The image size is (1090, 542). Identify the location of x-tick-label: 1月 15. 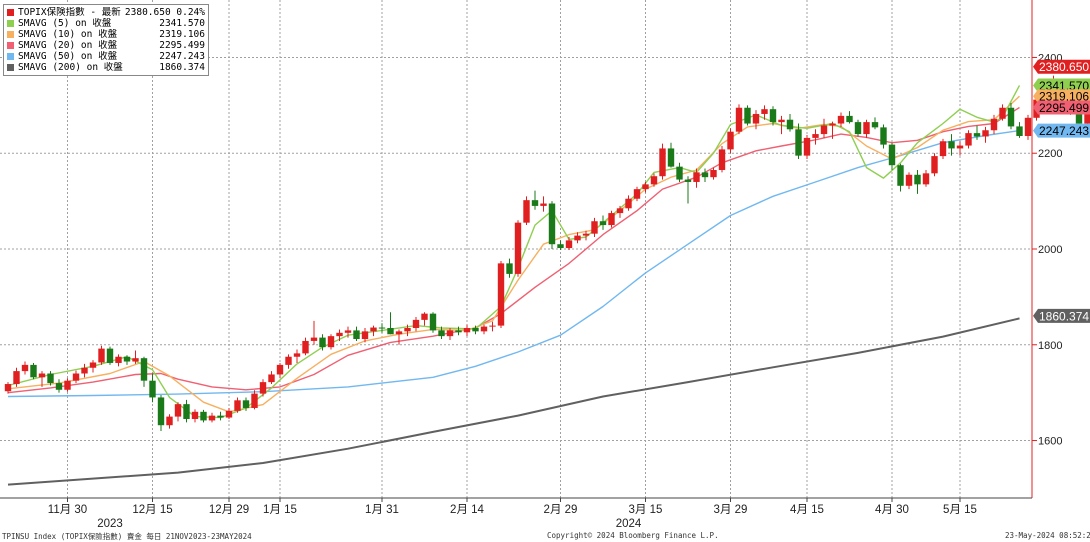
(280, 510).